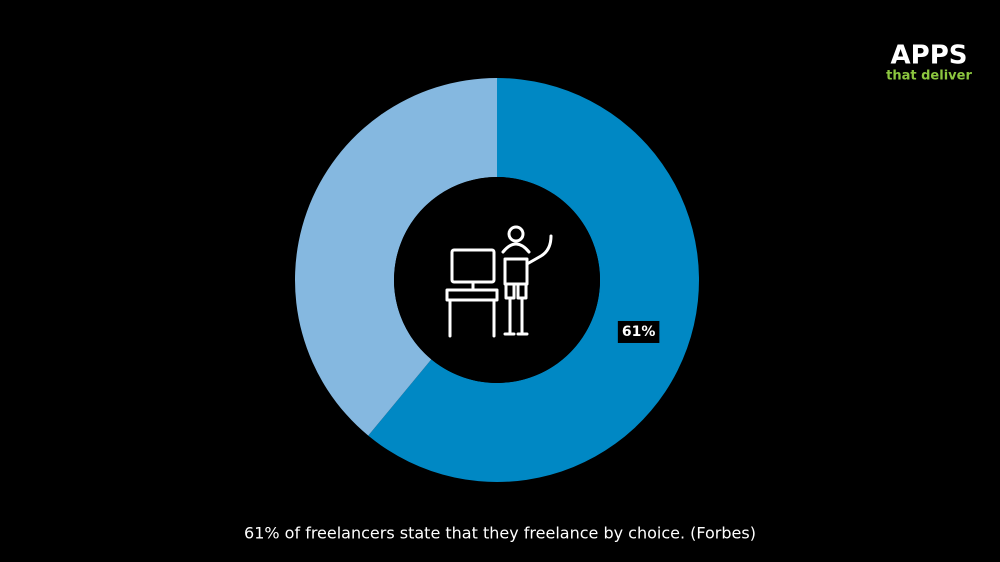  Describe the element at coordinates (929, 56) in the screenshot. I see `logo-title: APPS` at that location.